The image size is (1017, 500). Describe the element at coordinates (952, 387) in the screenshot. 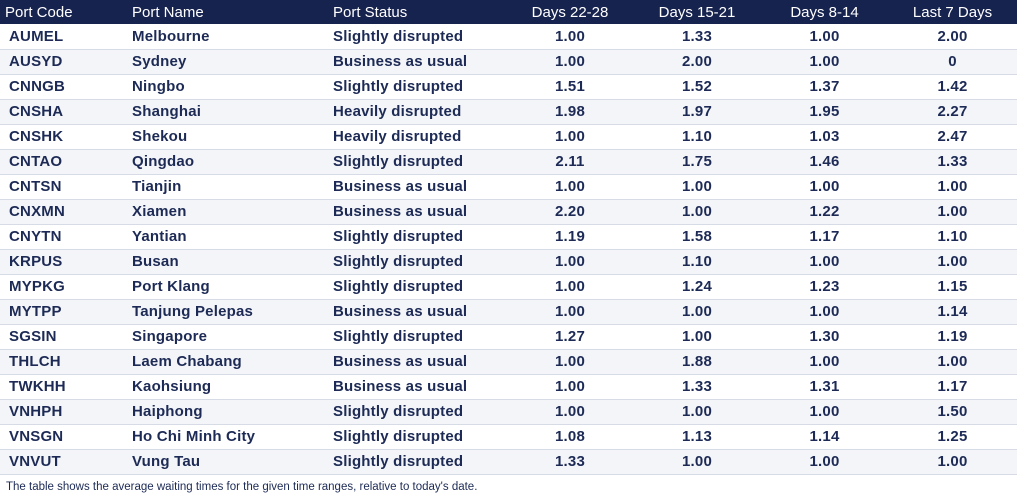

I see `last-7-days-cell: 1.17` at that location.